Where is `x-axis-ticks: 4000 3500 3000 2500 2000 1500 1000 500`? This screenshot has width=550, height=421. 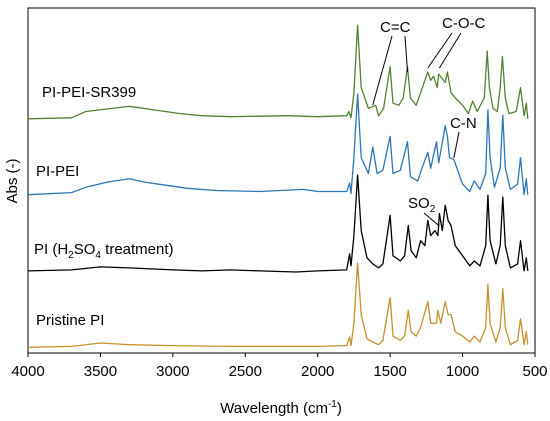
x-axis-ticks: 4000 3500 3000 2500 2000 1500 1000 500 is located at coordinates (279, 366).